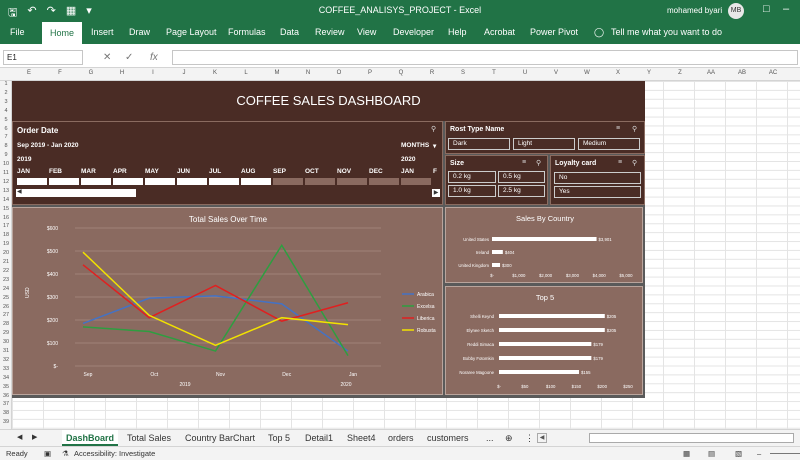 This screenshot has height=460, width=800. Describe the element at coordinates (6, 297) in the screenshot. I see `row-header: 25` at that location.